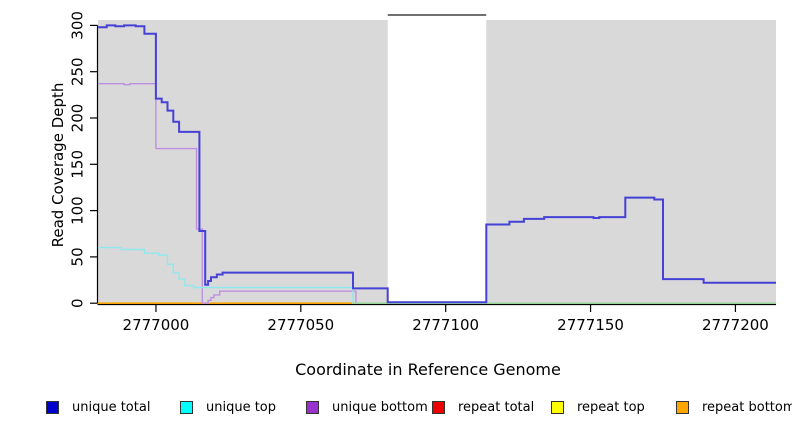 Image resolution: width=792 pixels, height=432 pixels. What do you see at coordinates (111, 407) in the screenshot?
I see `legend-label: unique total` at bounding box center [111, 407].